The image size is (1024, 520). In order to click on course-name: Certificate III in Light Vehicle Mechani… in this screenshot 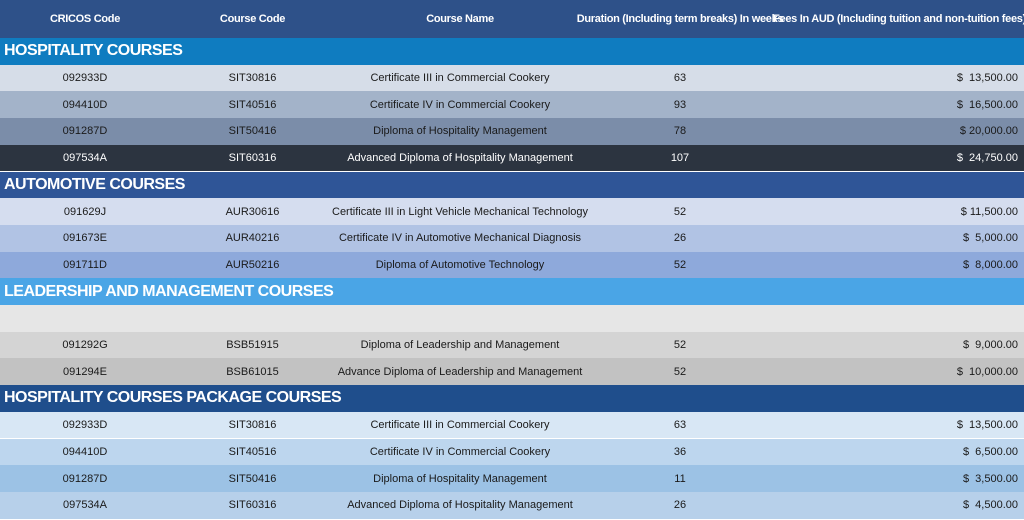, I will do `click(460, 211)`.